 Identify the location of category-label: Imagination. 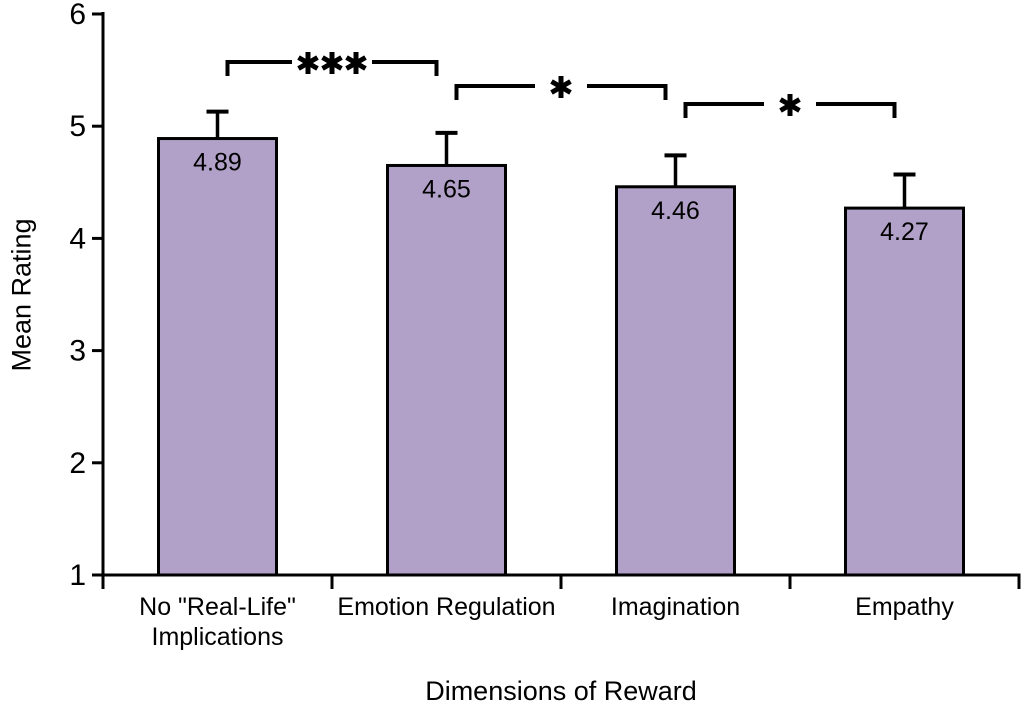
(675, 607).